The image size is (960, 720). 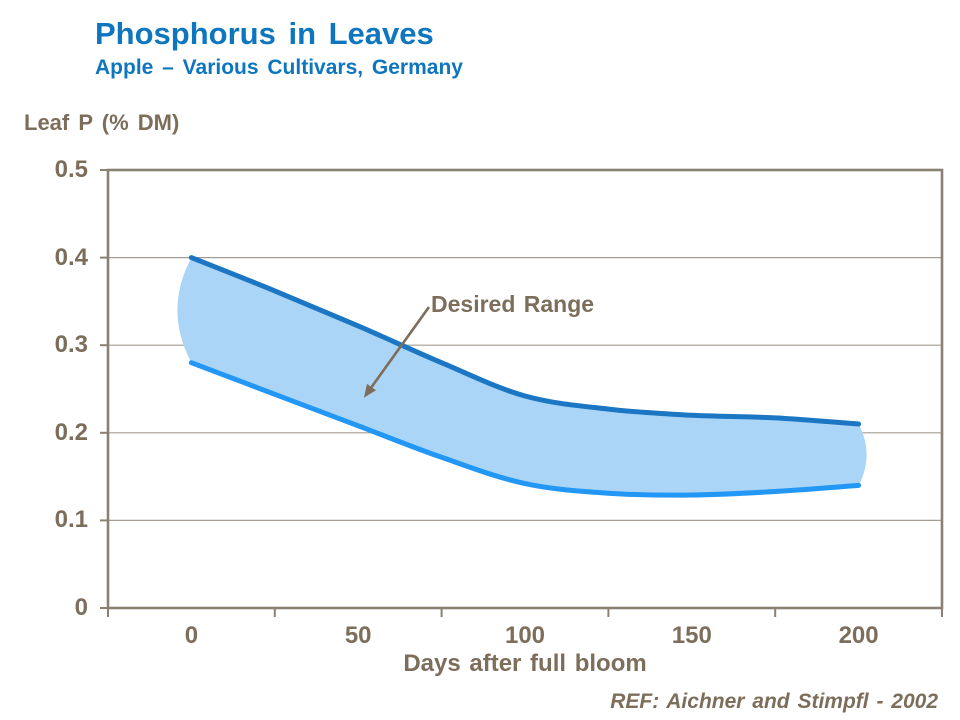 I want to click on band-annotation-label: Desired Range, so click(x=513, y=304).